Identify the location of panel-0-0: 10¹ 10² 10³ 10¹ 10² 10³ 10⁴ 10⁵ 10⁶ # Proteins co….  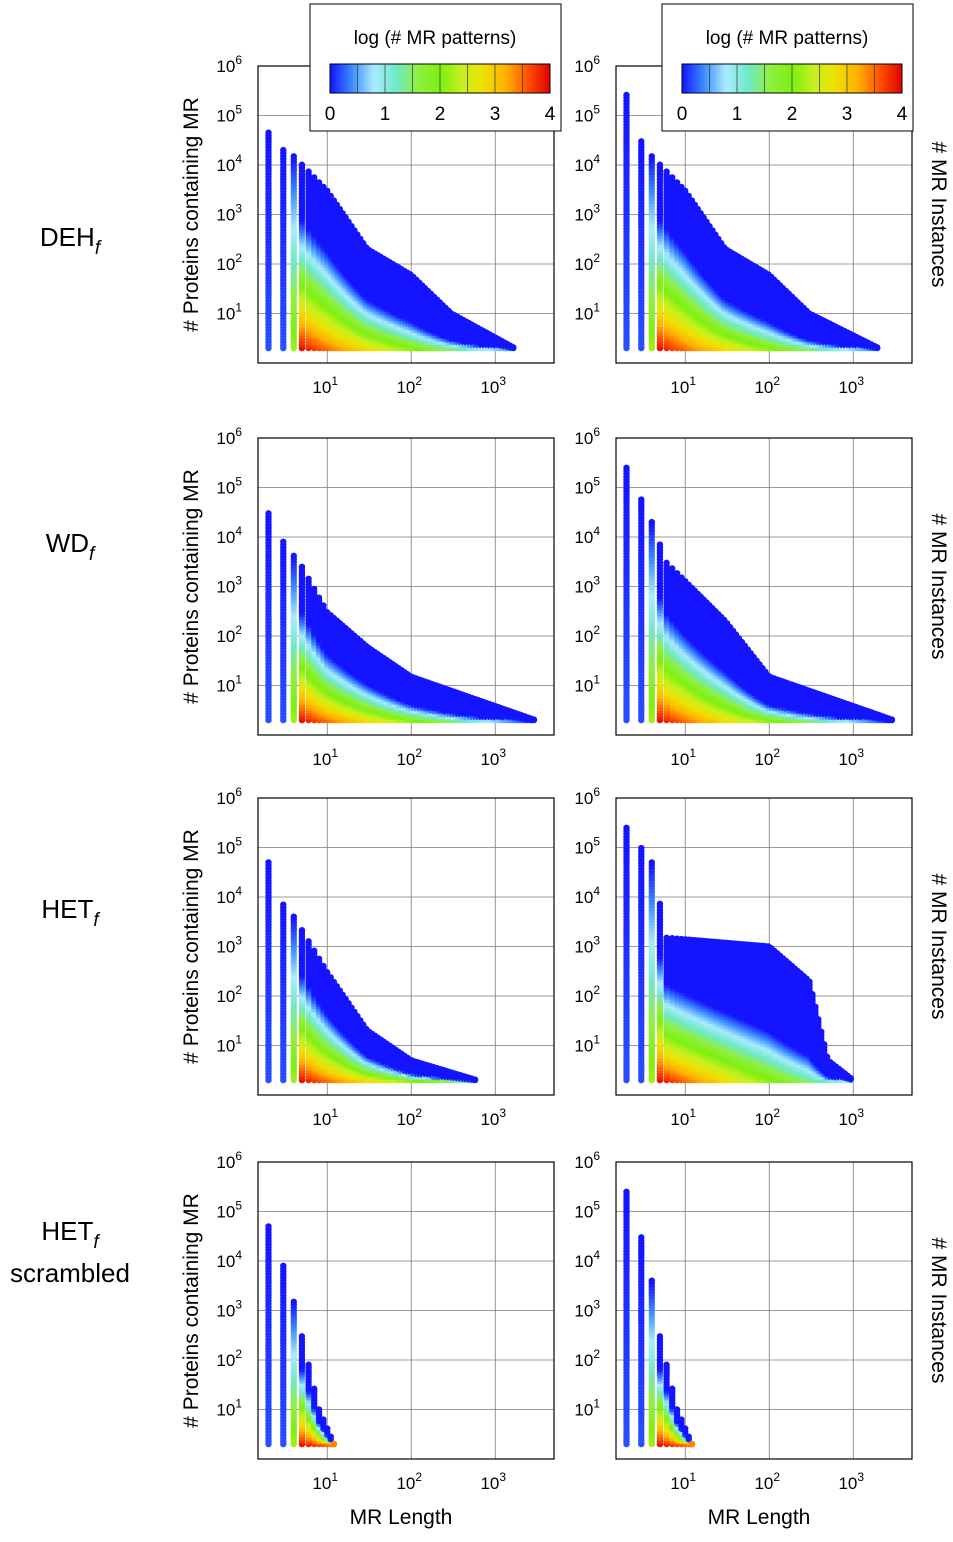
(367, 225).